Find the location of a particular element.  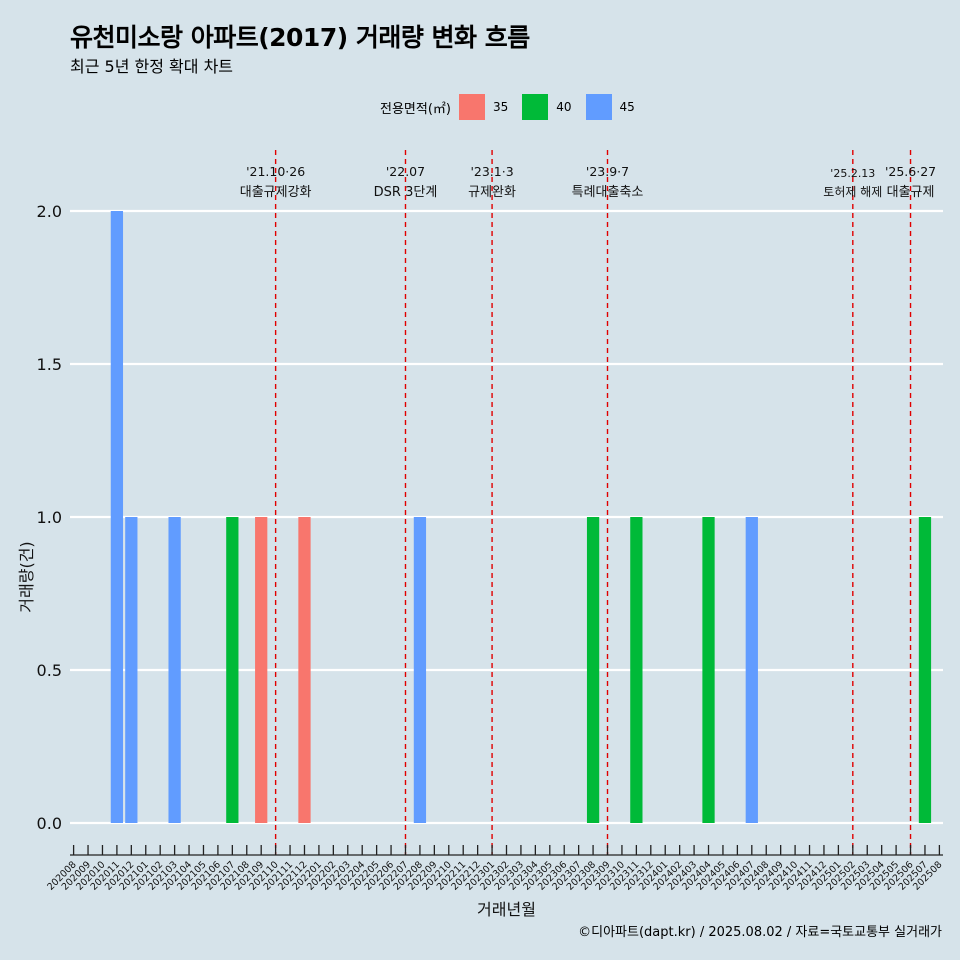

legend-label-35: 35 is located at coordinates (500, 107).